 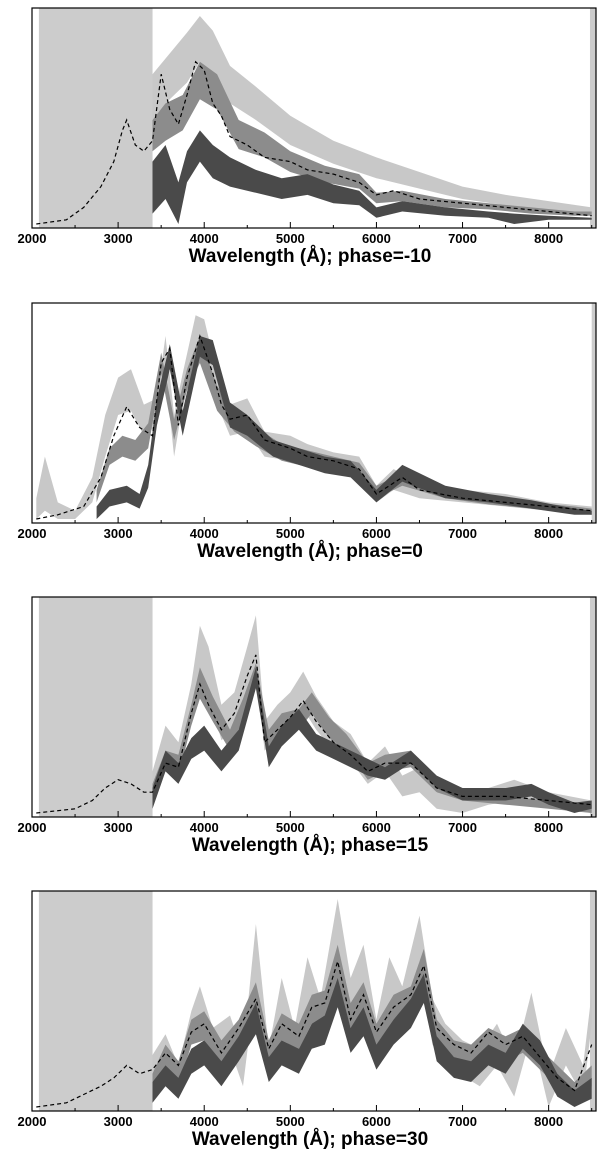 What do you see at coordinates (310, 1139) in the screenshot?
I see `x-axis-label: Wavelength (Å); phase=30` at bounding box center [310, 1139].